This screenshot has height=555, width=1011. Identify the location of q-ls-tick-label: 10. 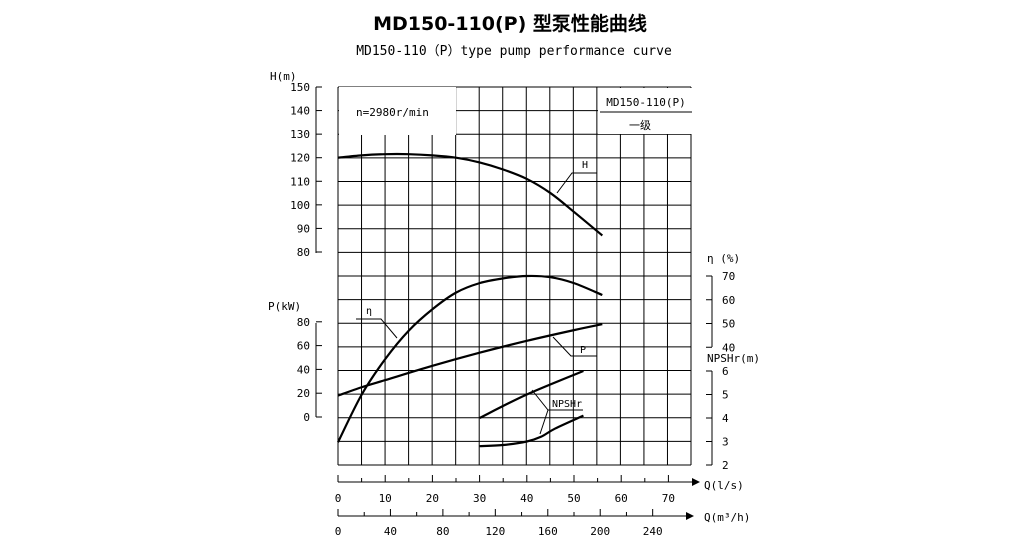
(385, 498).